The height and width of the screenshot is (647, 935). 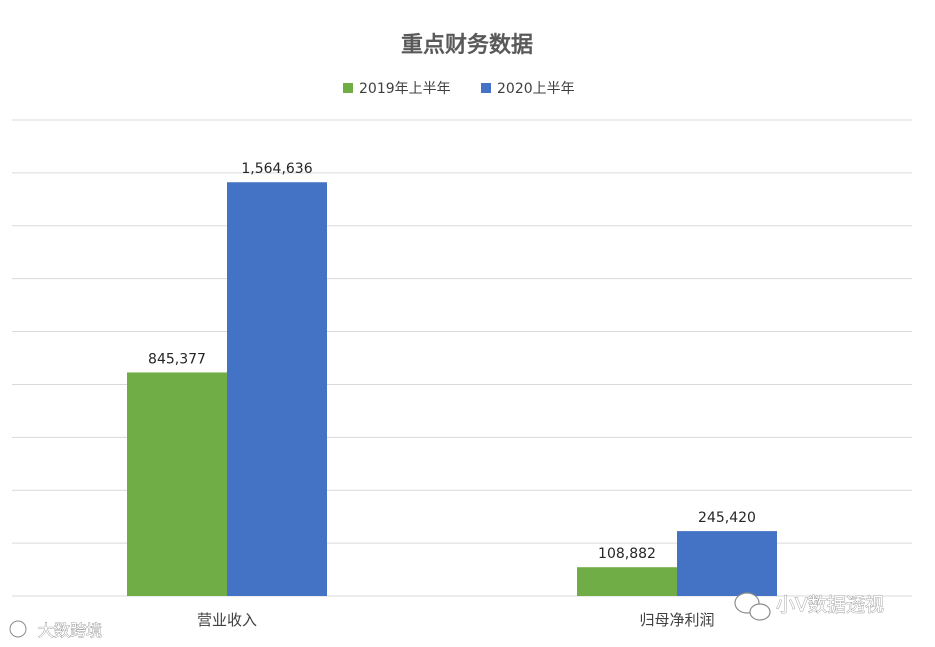 What do you see at coordinates (459, 89) in the screenshot?
I see `legend: 2019年上半年 2020上半年` at bounding box center [459, 89].